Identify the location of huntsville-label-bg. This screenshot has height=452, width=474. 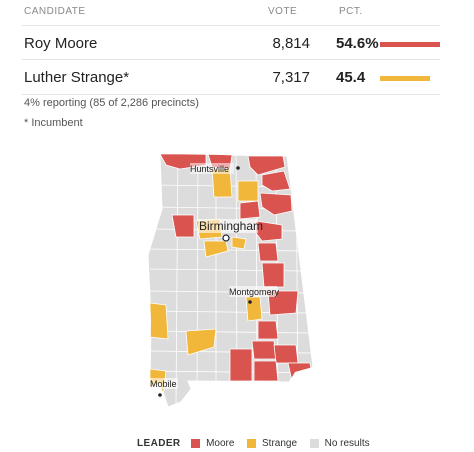
(212, 168).